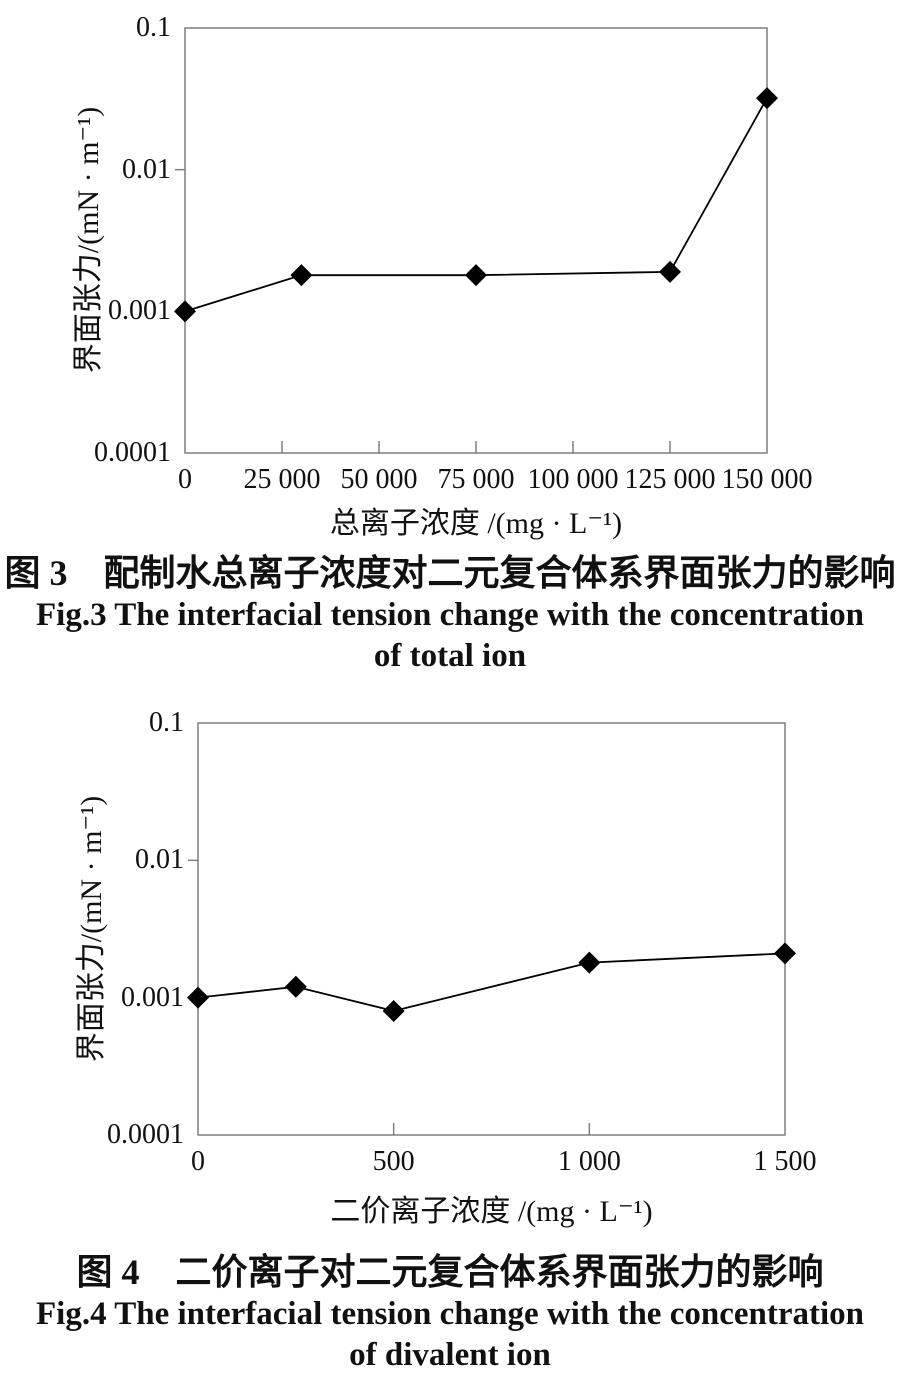 This screenshot has width=900, height=1374. I want to click on fig4-caption-en-line2: of divalent ion, so click(450, 1355).